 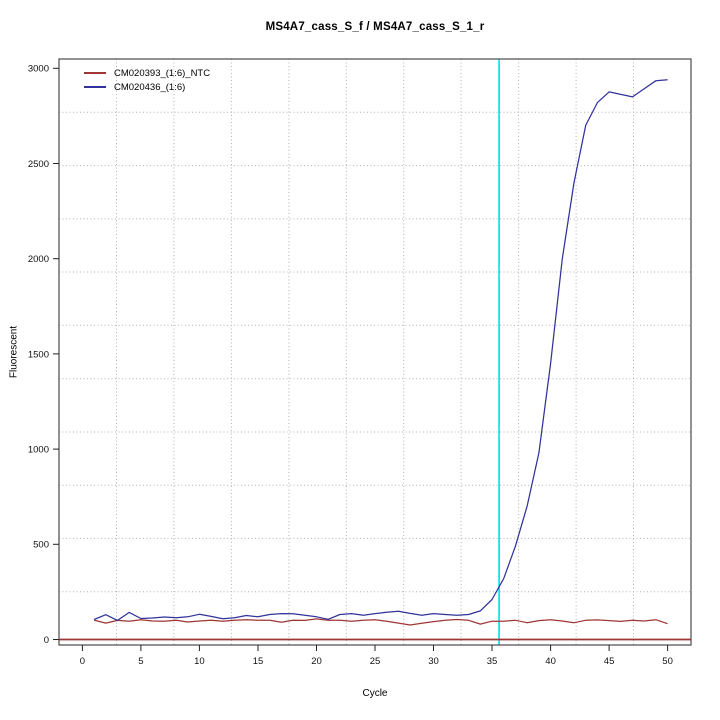 I want to click on x-tick-label: 10, so click(x=199, y=661).